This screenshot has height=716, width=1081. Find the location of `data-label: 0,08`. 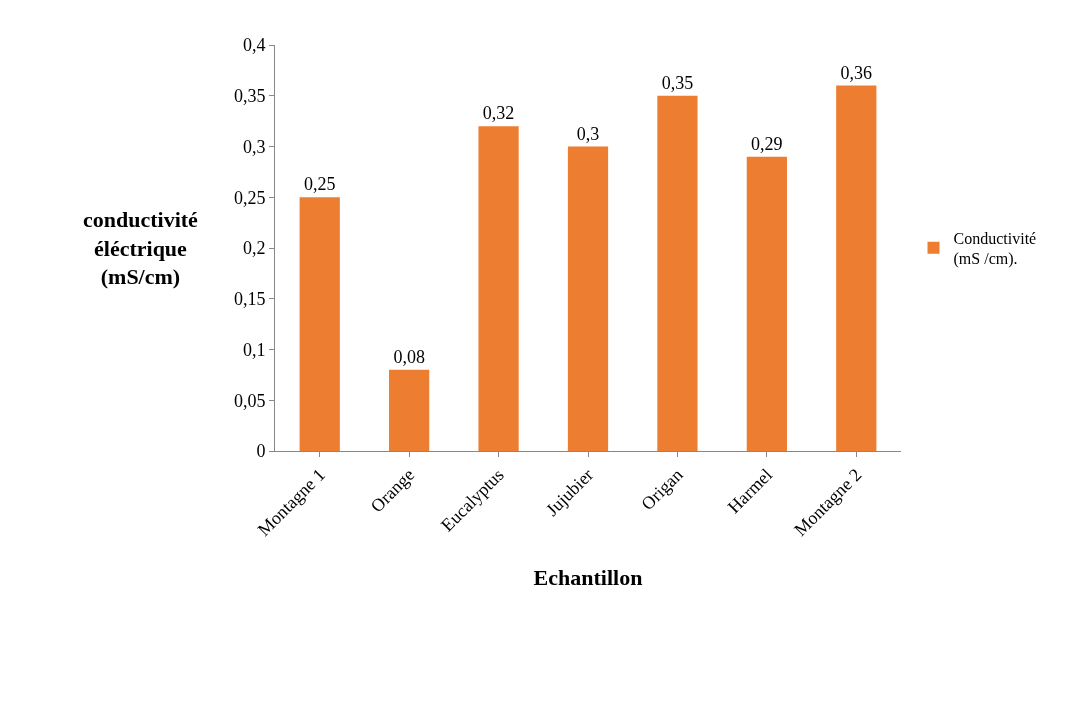

data-label: 0,08 is located at coordinates (409, 356).